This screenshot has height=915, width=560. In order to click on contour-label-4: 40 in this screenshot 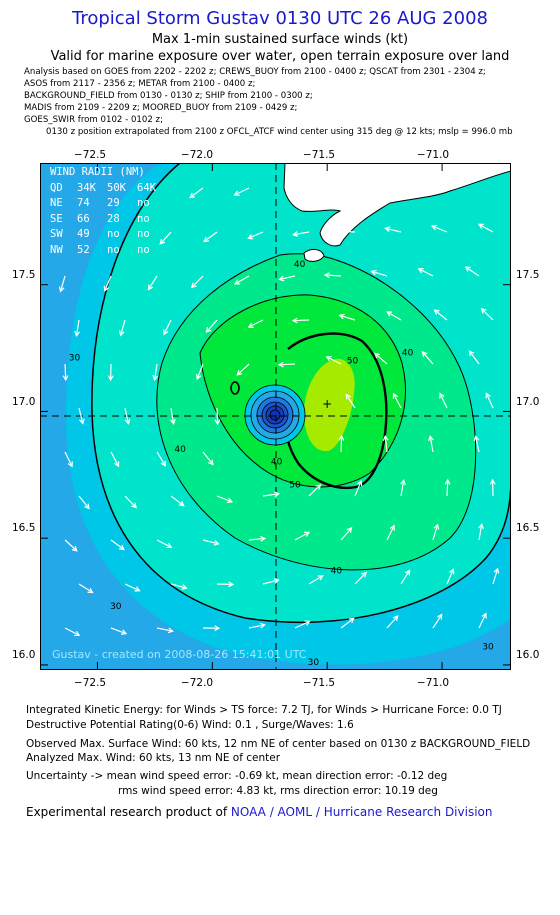, I will do `click(337, 572)`.